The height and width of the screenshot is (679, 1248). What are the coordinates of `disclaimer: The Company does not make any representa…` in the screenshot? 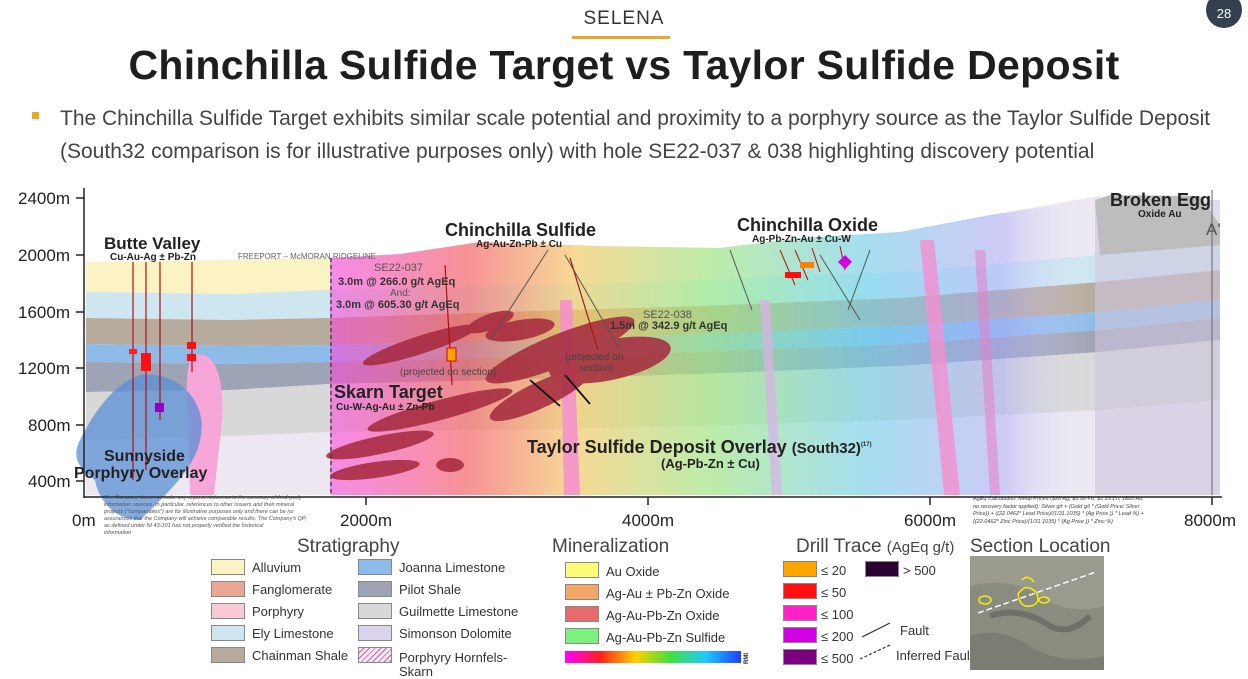 It's located at (224, 516).